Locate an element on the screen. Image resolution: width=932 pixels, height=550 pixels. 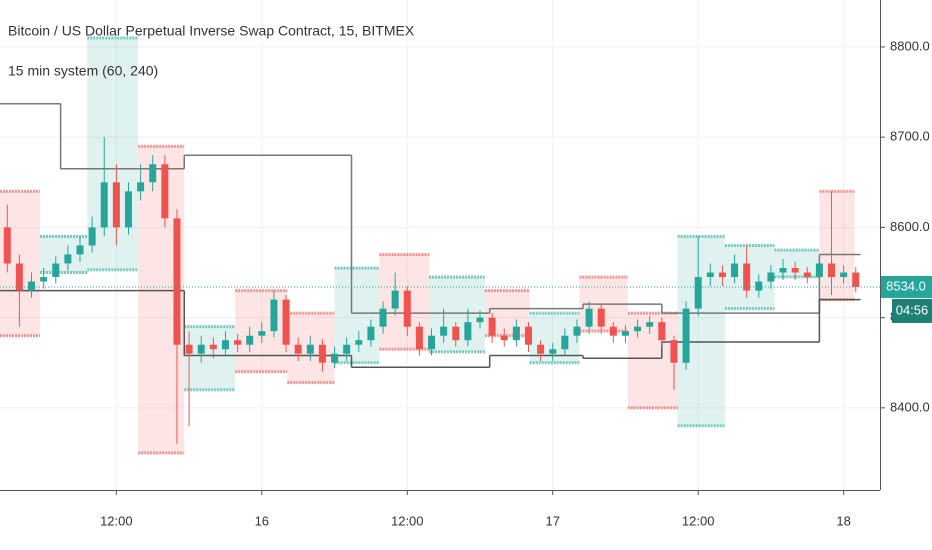
x-tick-label: 17 is located at coordinates (552, 520).